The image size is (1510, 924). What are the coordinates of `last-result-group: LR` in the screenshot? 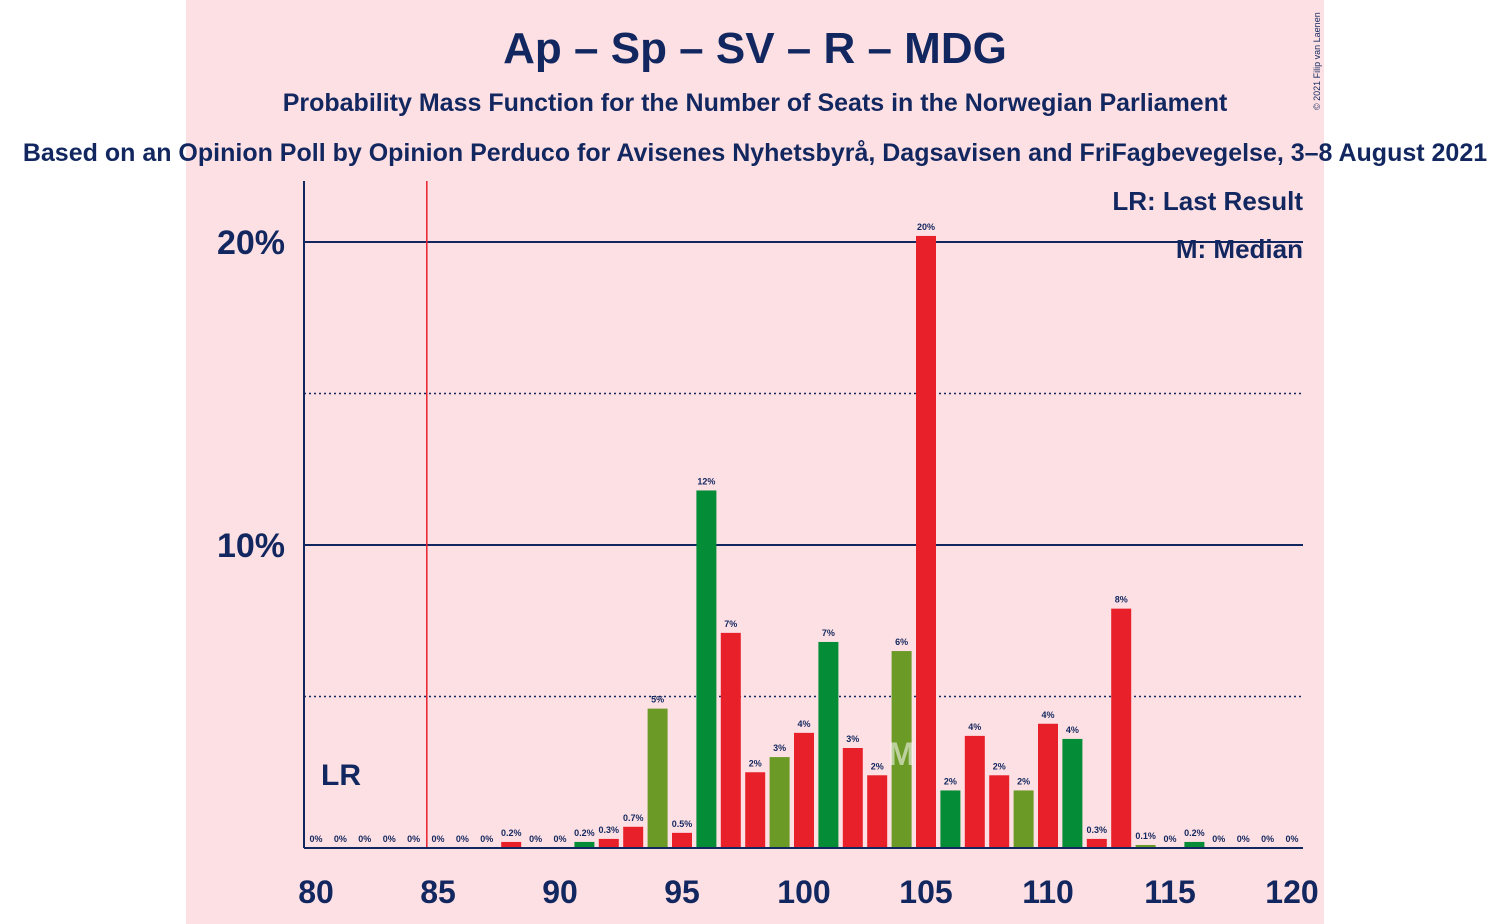 It's located at (374, 514).